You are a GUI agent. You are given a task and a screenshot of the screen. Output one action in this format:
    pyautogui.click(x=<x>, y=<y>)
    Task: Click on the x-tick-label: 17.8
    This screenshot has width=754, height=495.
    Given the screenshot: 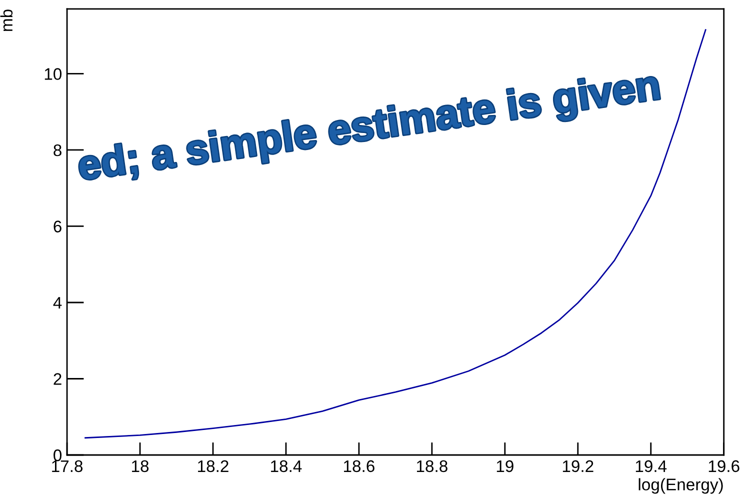 What is the action you would take?
    pyautogui.click(x=67, y=466)
    